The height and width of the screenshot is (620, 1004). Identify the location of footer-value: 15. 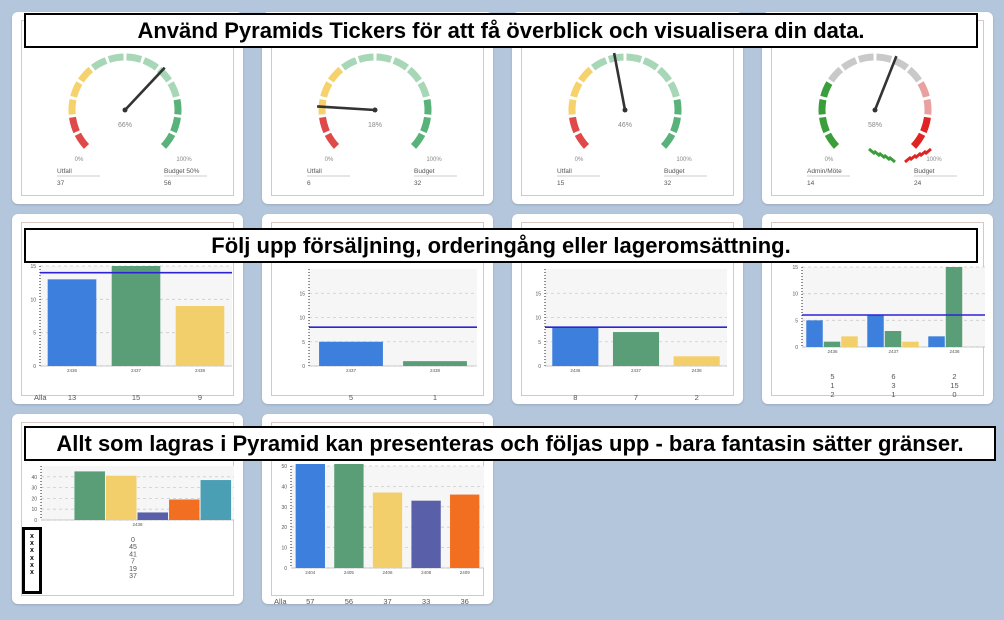
(136, 397).